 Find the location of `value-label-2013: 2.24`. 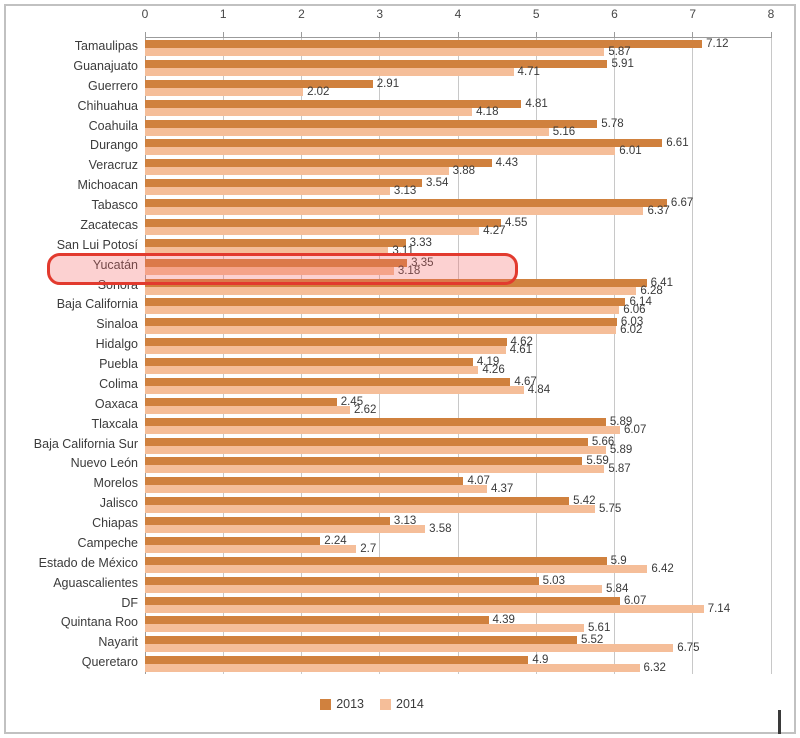

value-label-2013: 2.24 is located at coordinates (335, 540).